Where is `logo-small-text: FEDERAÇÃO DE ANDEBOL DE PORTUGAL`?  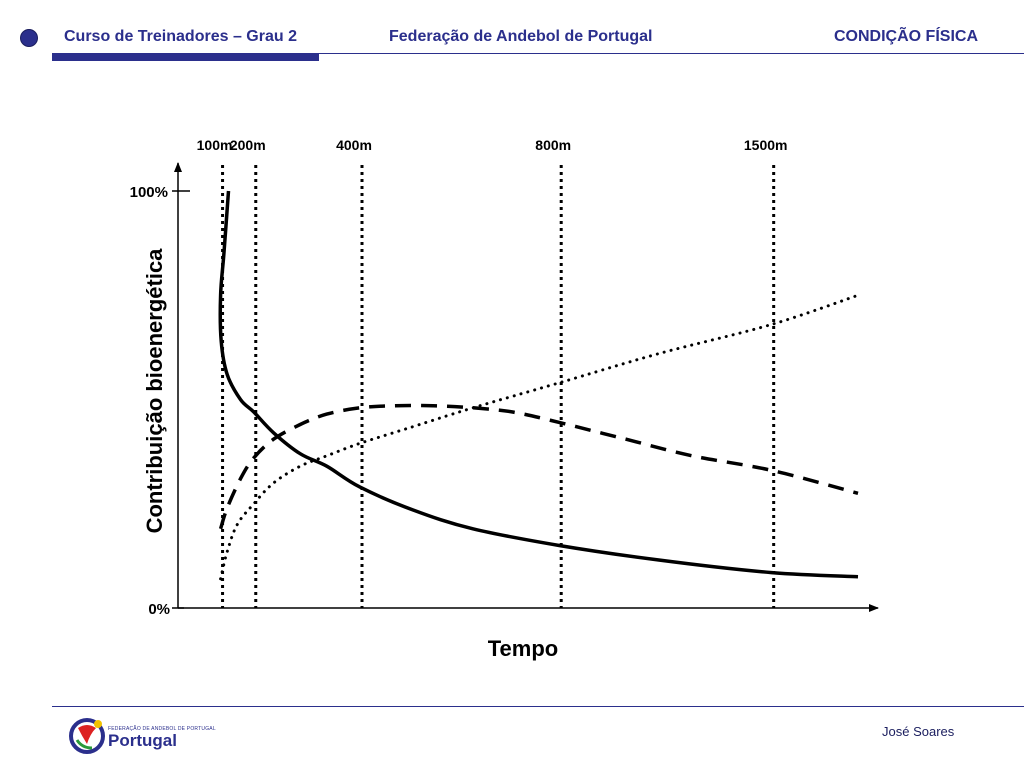
logo-small-text: FEDERAÇÃO DE ANDEBOL DE PORTUGAL is located at coordinates (162, 729).